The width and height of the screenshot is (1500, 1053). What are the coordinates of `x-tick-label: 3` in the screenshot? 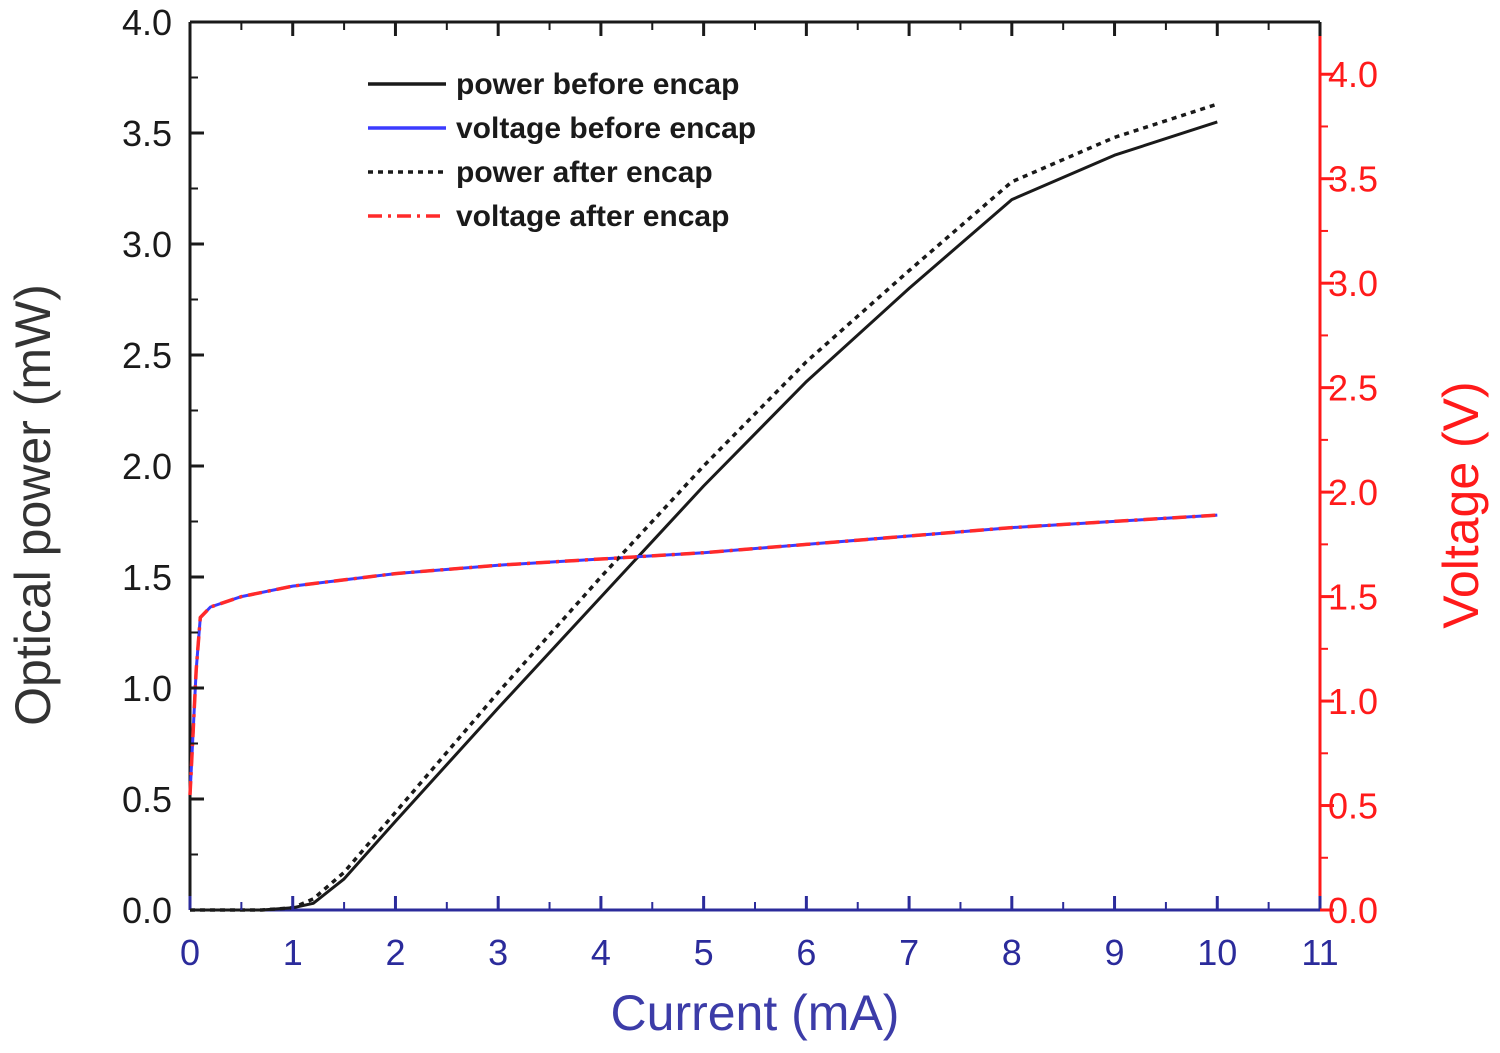 It's located at (498, 952).